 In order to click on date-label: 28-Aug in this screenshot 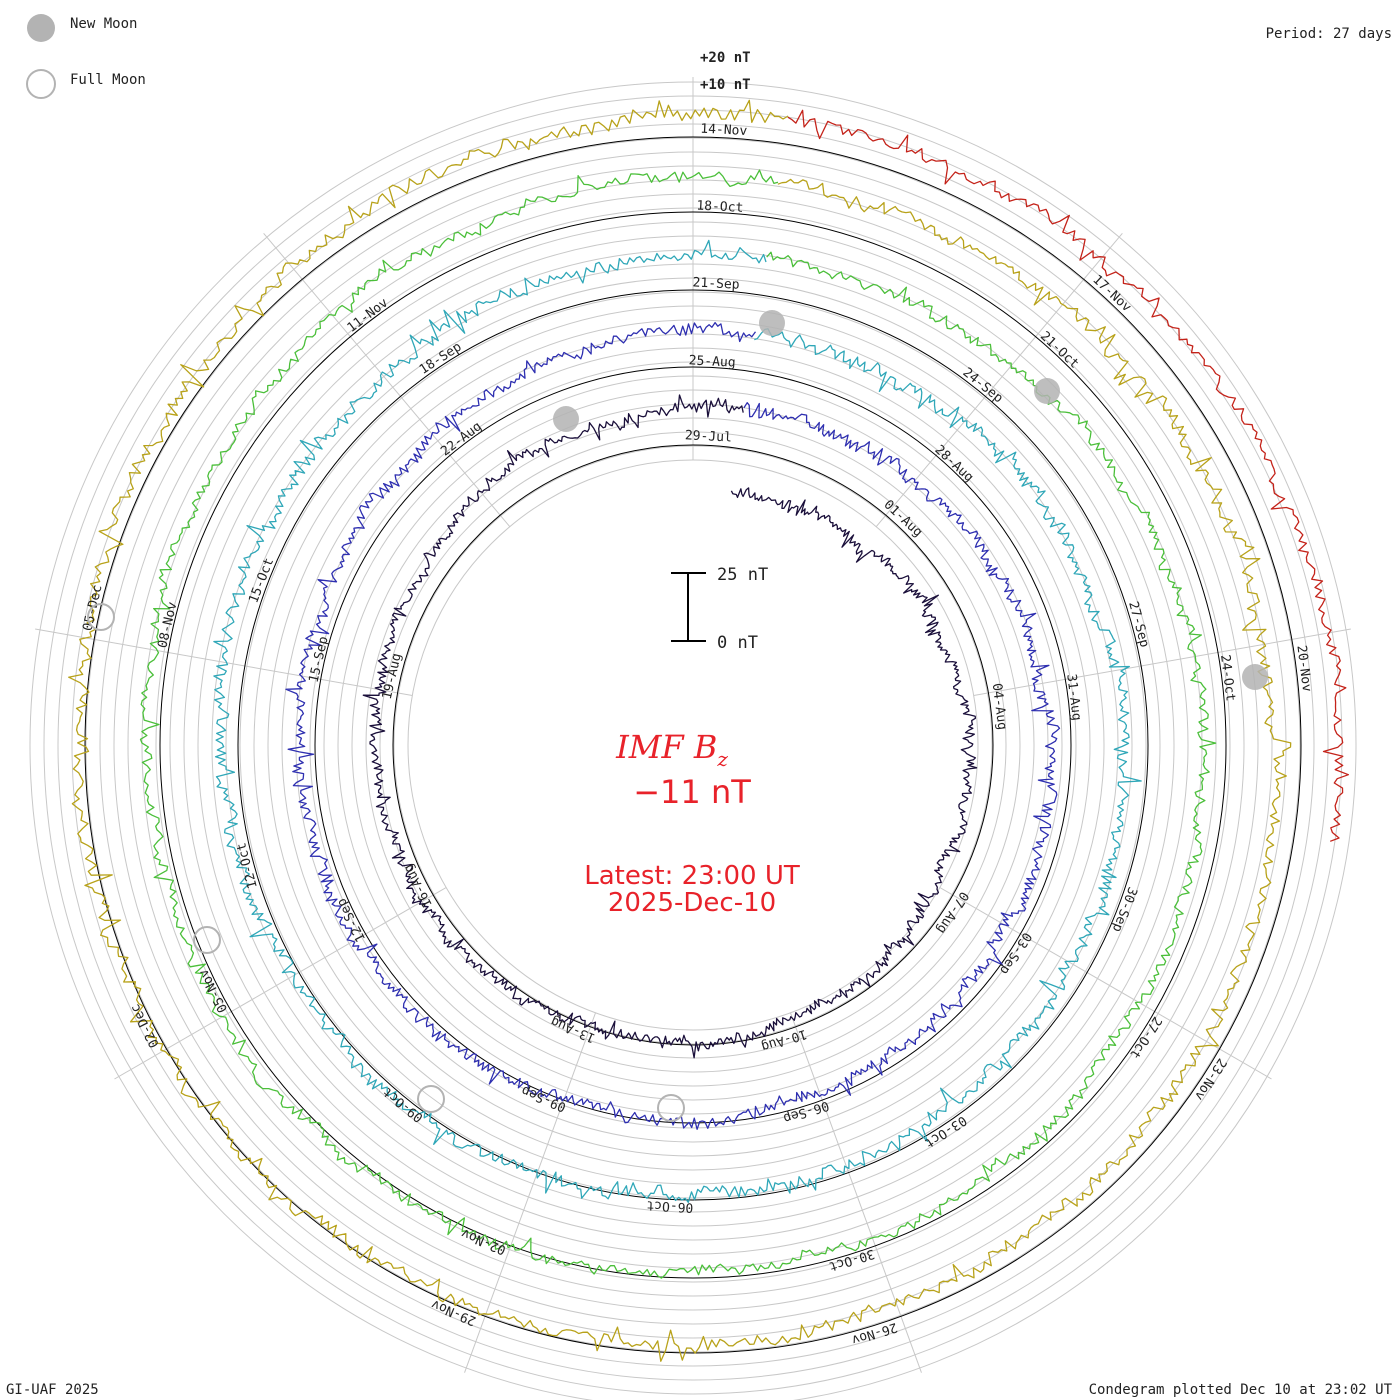, I will do `click(954, 463)`.